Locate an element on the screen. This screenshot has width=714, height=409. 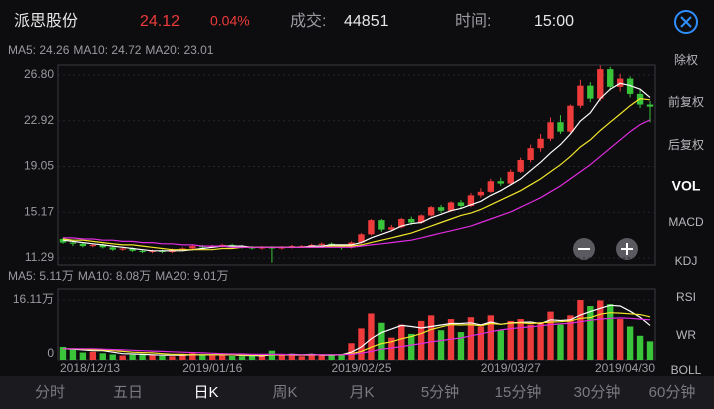
y-tick-label: 0 is located at coordinates (50, 353).